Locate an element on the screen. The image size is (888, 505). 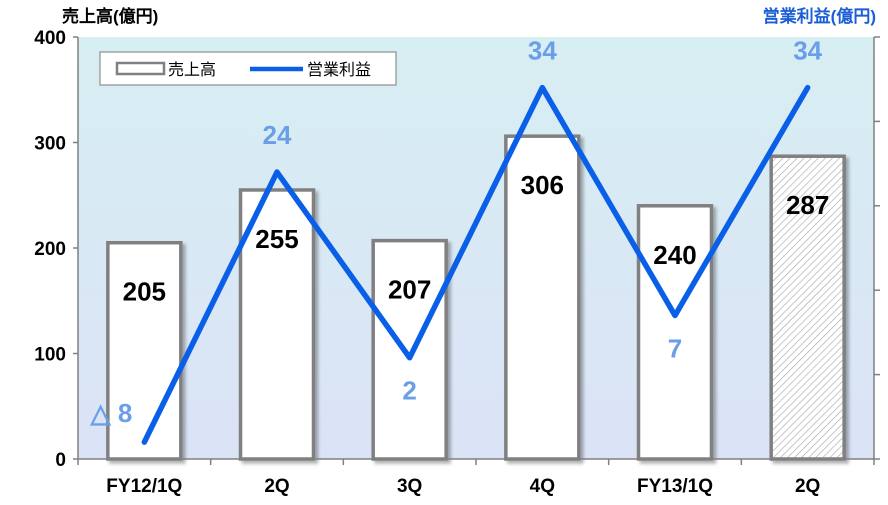
x-tick-label-1: 2Q is located at coordinates (276, 486).